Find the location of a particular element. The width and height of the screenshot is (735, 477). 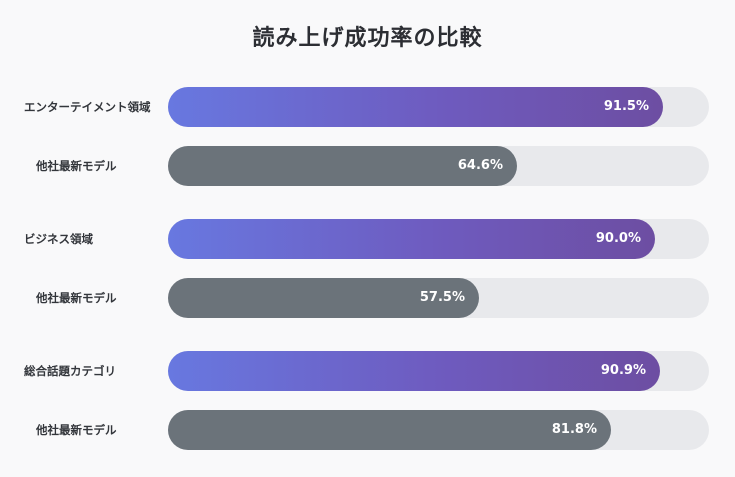

bar-value-label: 81.8% is located at coordinates (574, 429).